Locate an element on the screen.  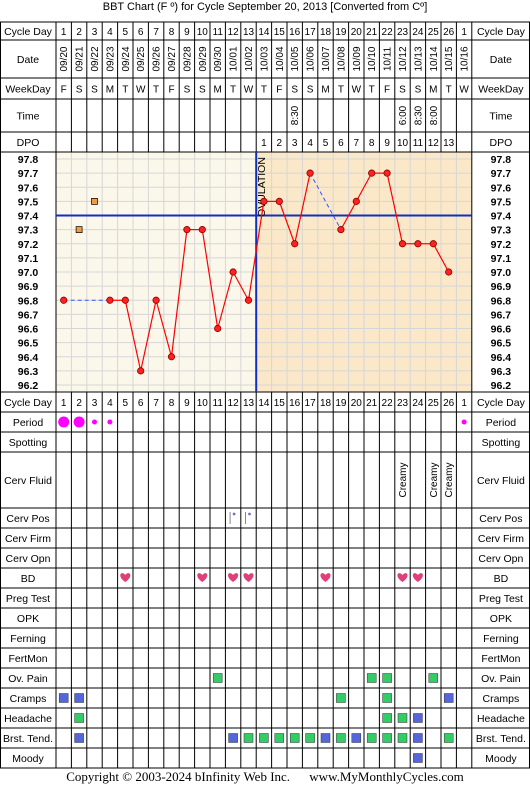
y-tick-label-right: 96.3 is located at coordinates (501, 372).